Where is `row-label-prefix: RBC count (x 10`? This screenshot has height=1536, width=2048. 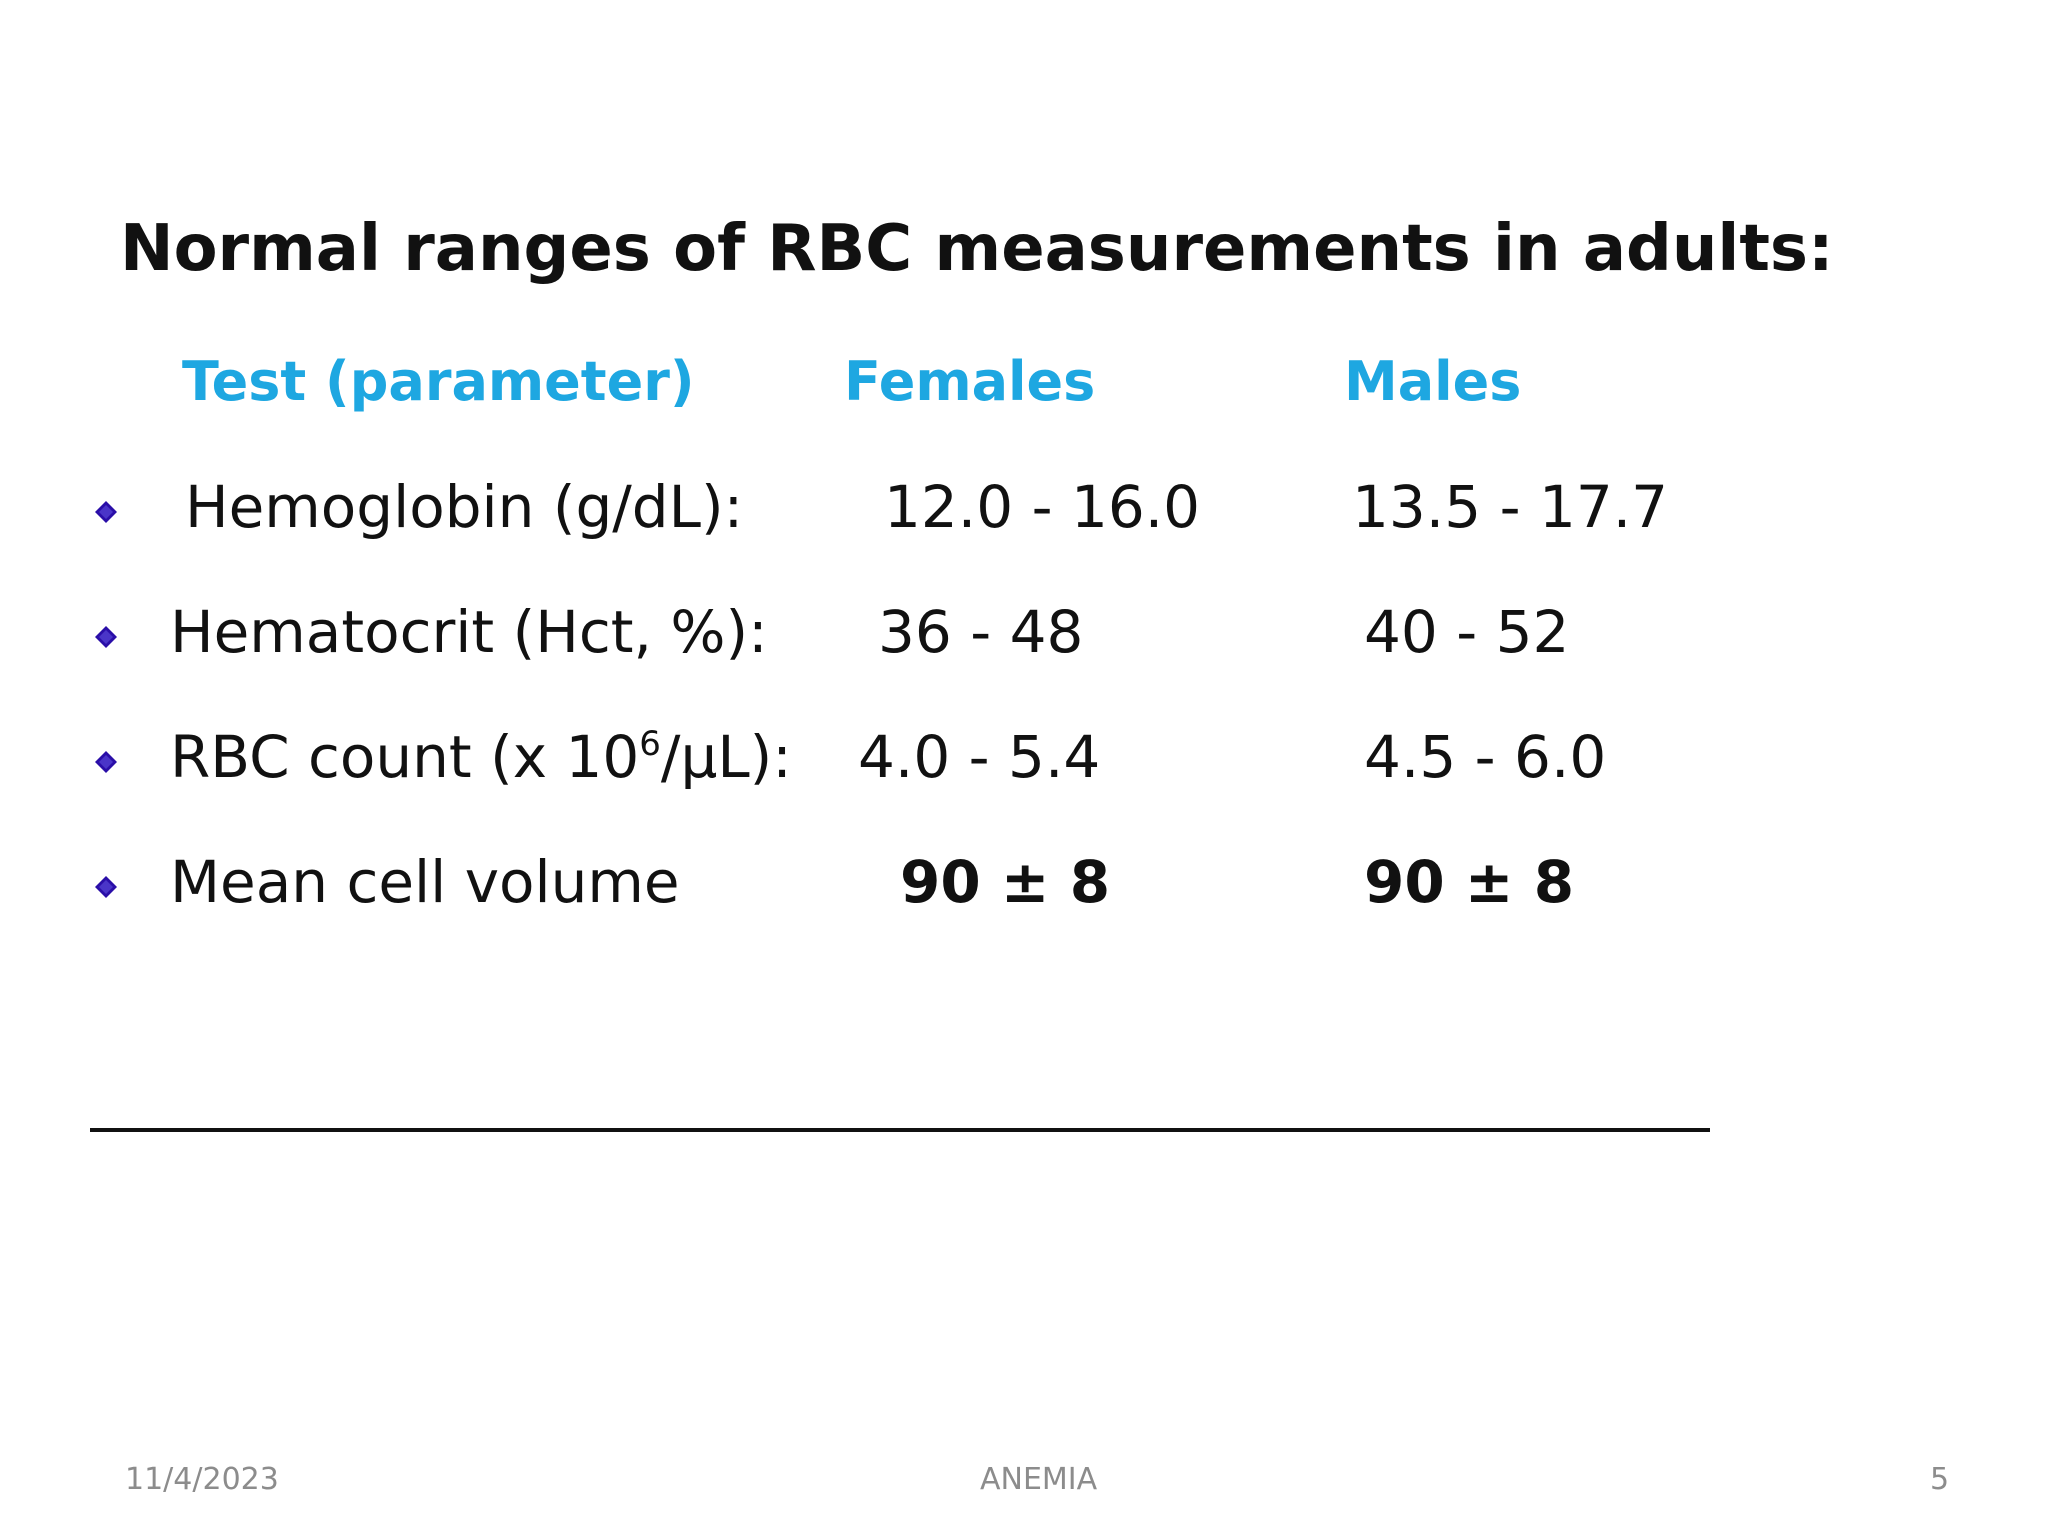 row-label-prefix: RBC count (x 10 is located at coordinates (405, 757).